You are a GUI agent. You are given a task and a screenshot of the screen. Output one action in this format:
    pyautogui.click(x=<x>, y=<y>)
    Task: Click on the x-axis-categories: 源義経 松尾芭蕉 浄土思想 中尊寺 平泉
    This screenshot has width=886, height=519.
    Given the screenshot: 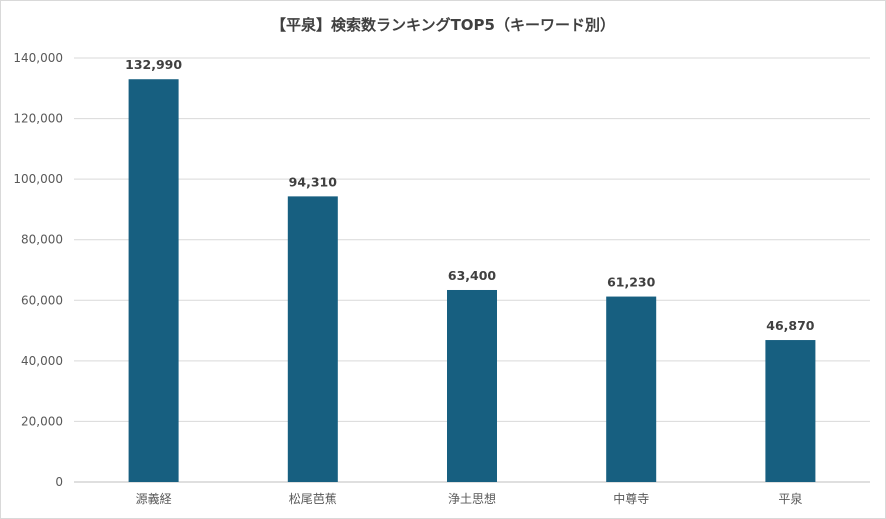 What is the action you would take?
    pyautogui.click(x=469, y=498)
    